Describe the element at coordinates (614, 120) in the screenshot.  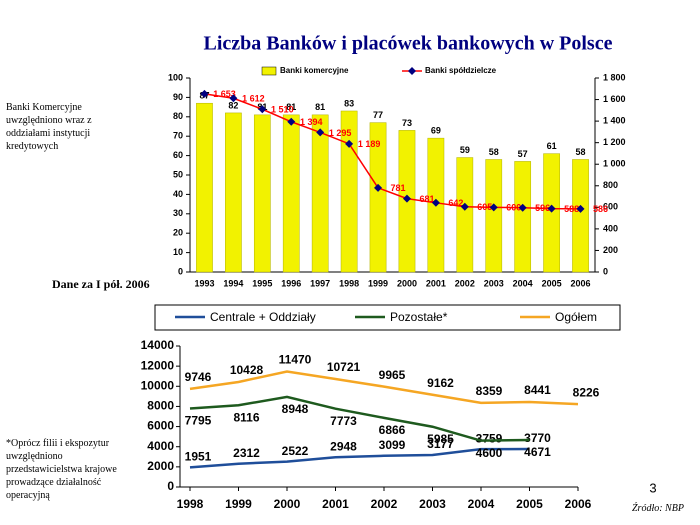
I see `y2-tick-label: 1 400` at that location.